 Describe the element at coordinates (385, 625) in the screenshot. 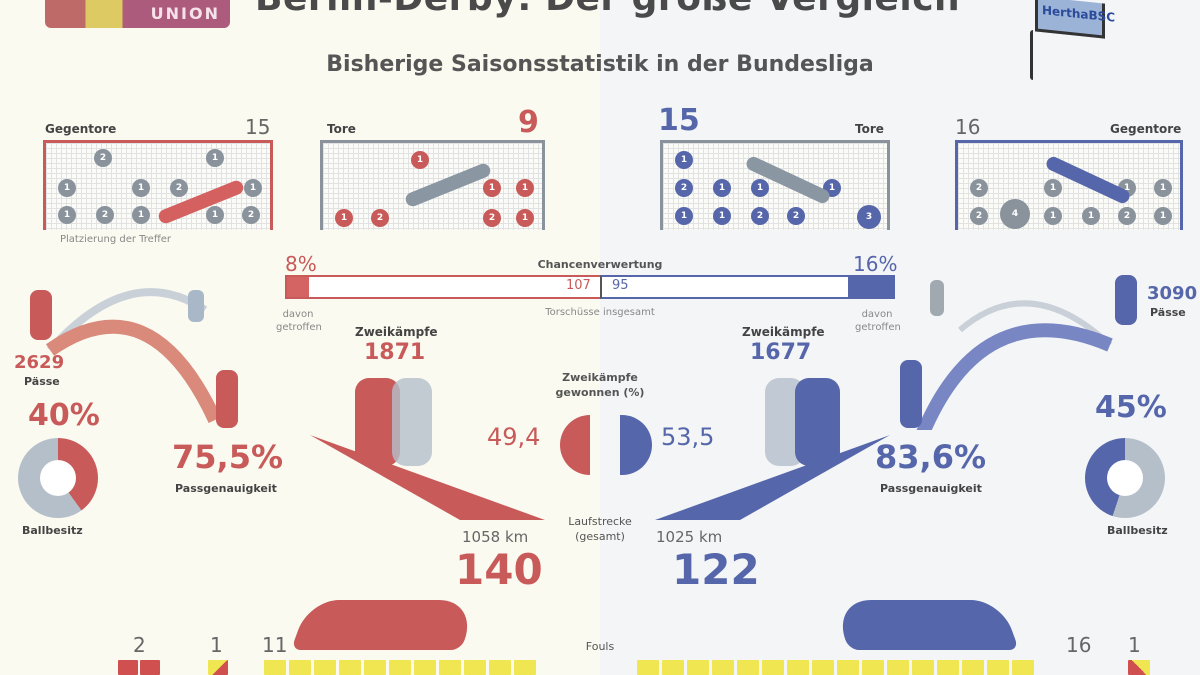

I see `union-slide-player-icon` at that location.